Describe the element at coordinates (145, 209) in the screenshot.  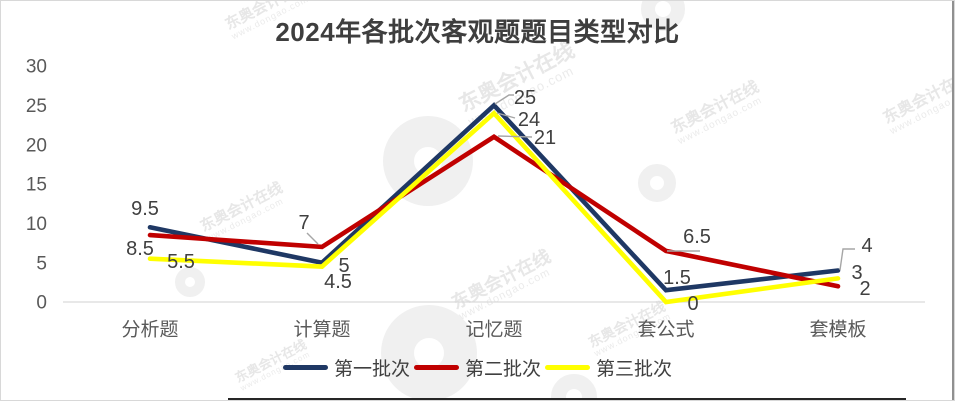
I see `data-label-series-1: 9.5` at that location.